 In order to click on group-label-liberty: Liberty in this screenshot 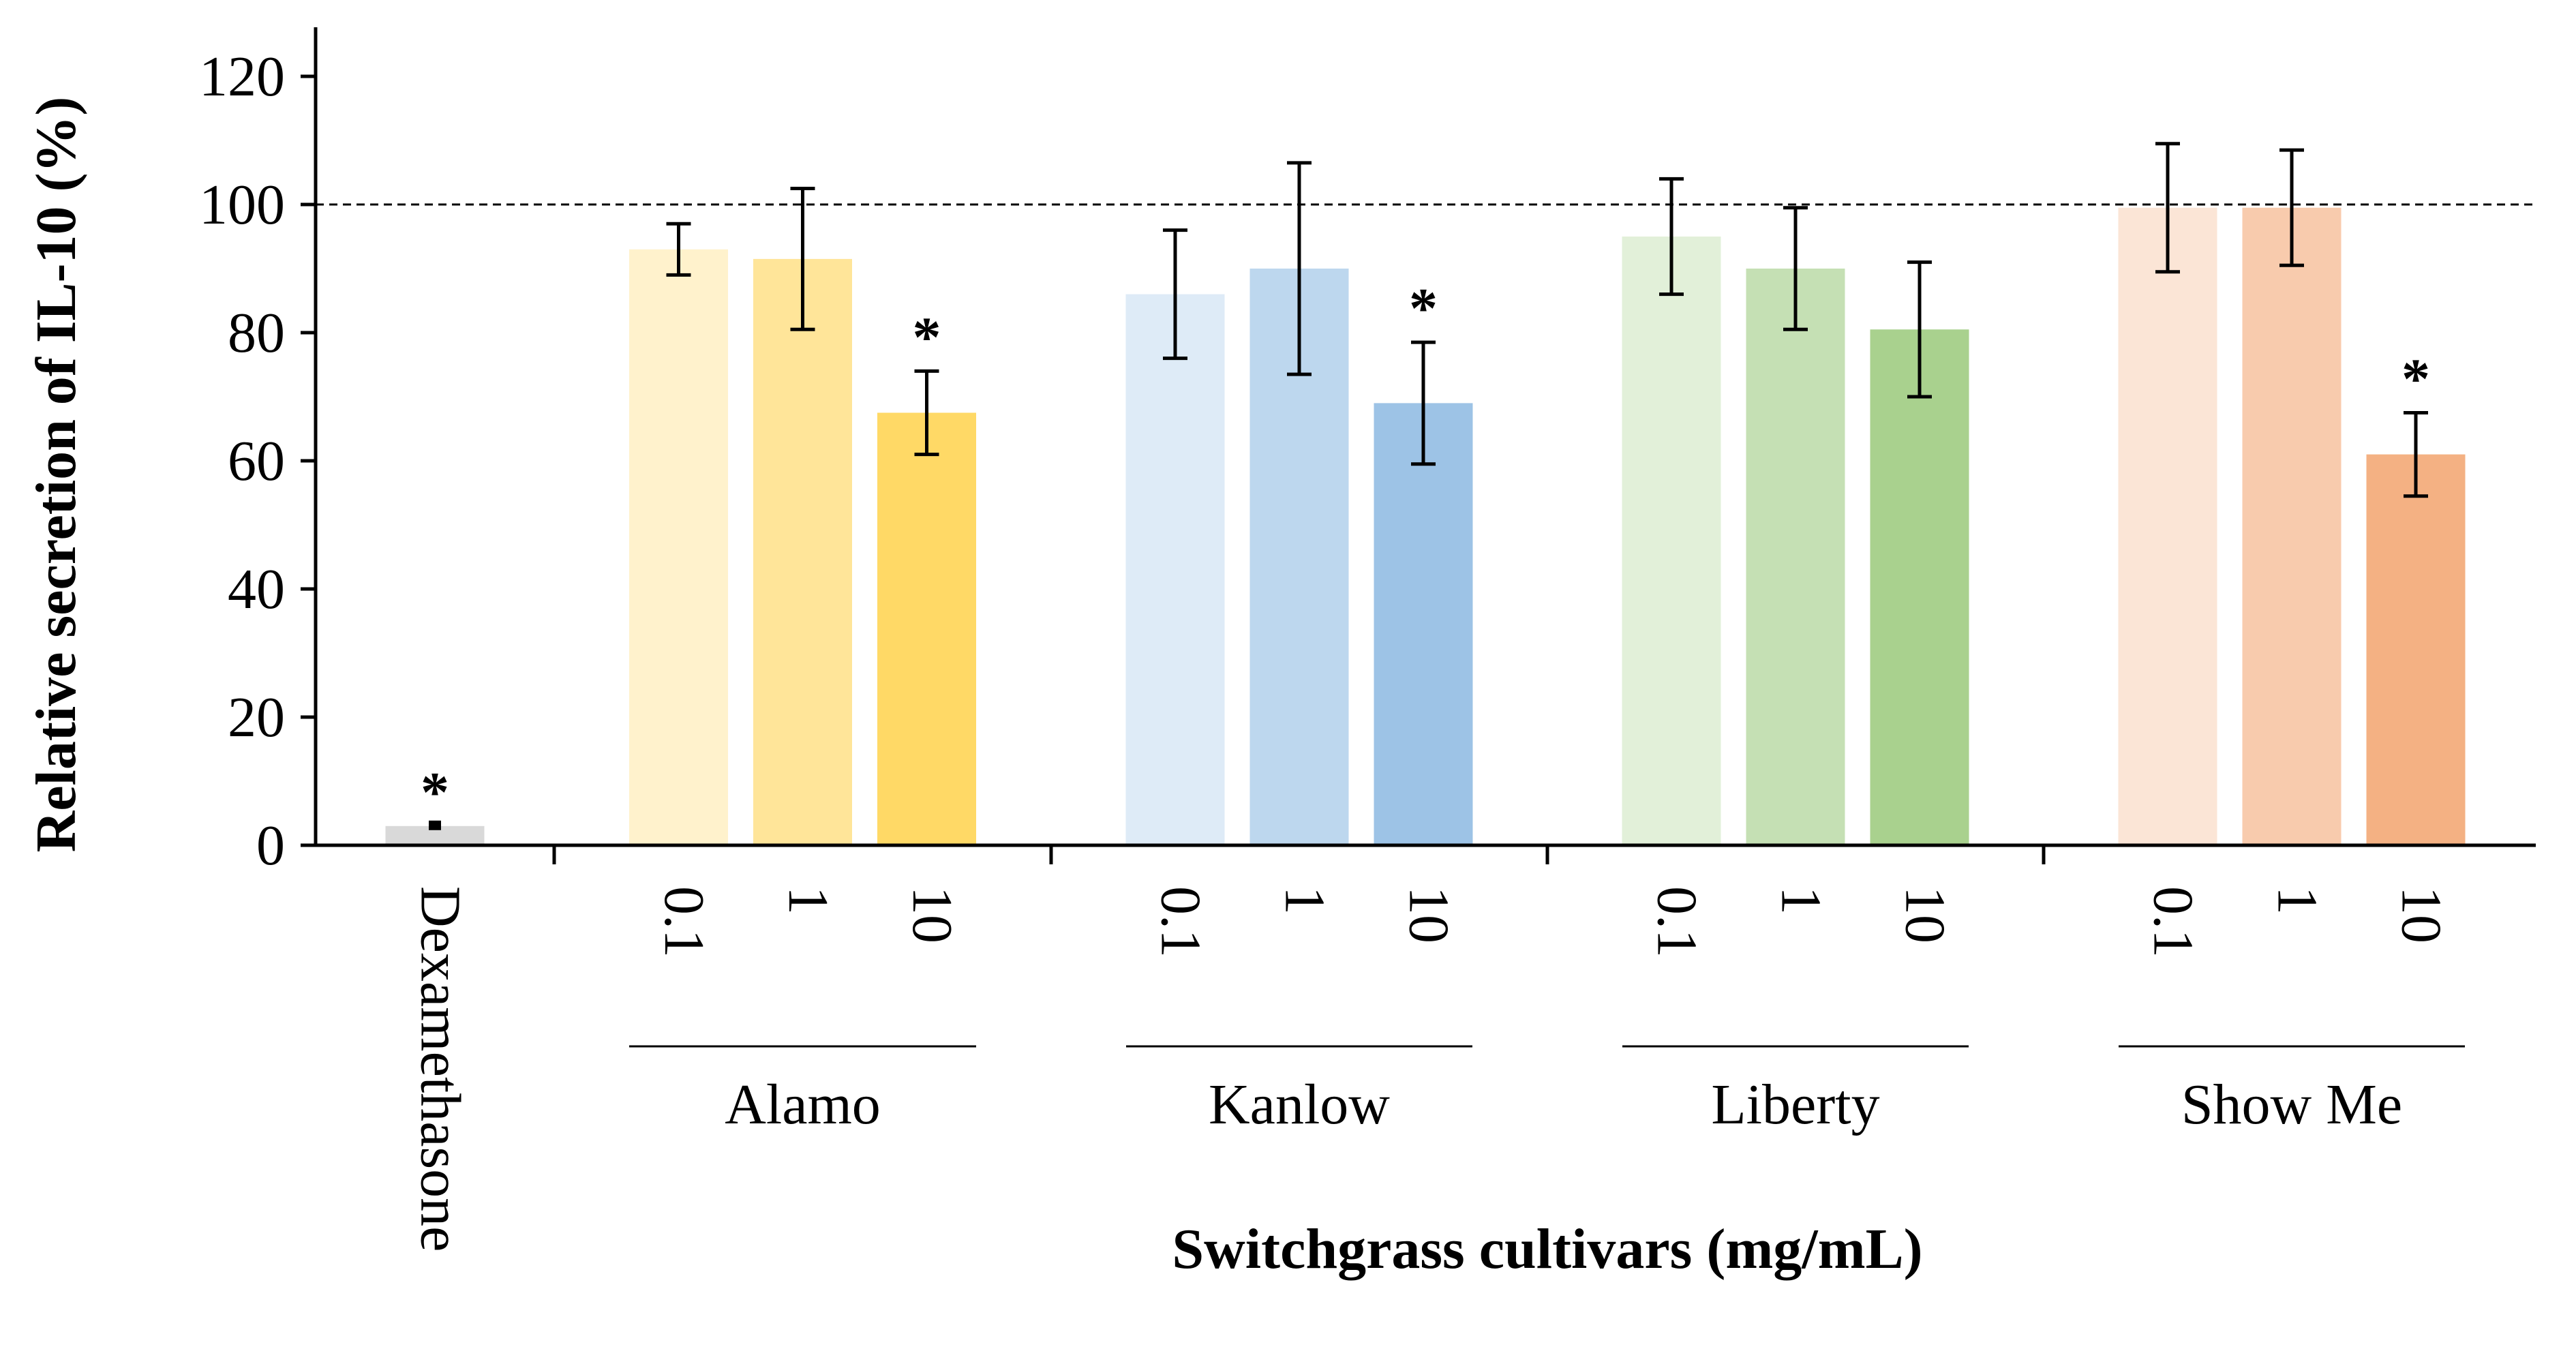, I will do `click(1795, 1104)`.